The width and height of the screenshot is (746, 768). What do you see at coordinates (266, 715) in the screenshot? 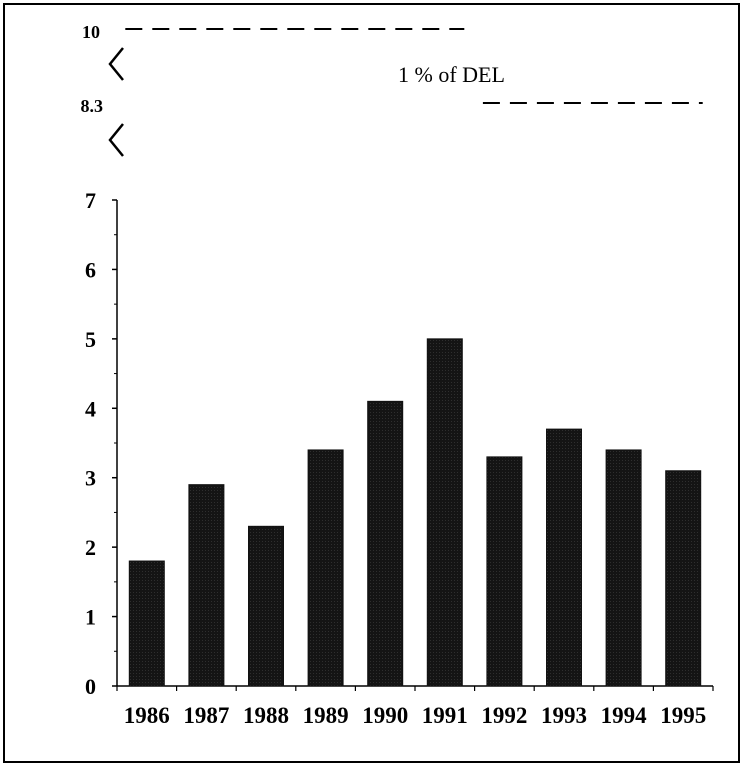
I see `x-tick-label: 1988` at bounding box center [266, 715].